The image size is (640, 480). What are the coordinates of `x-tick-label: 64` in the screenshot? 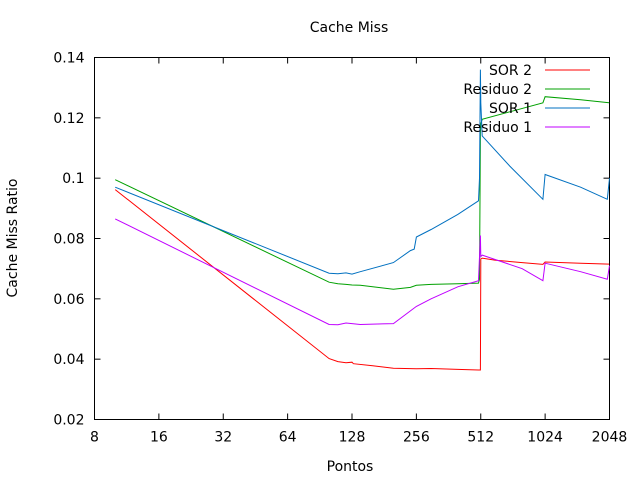 It's located at (288, 438).